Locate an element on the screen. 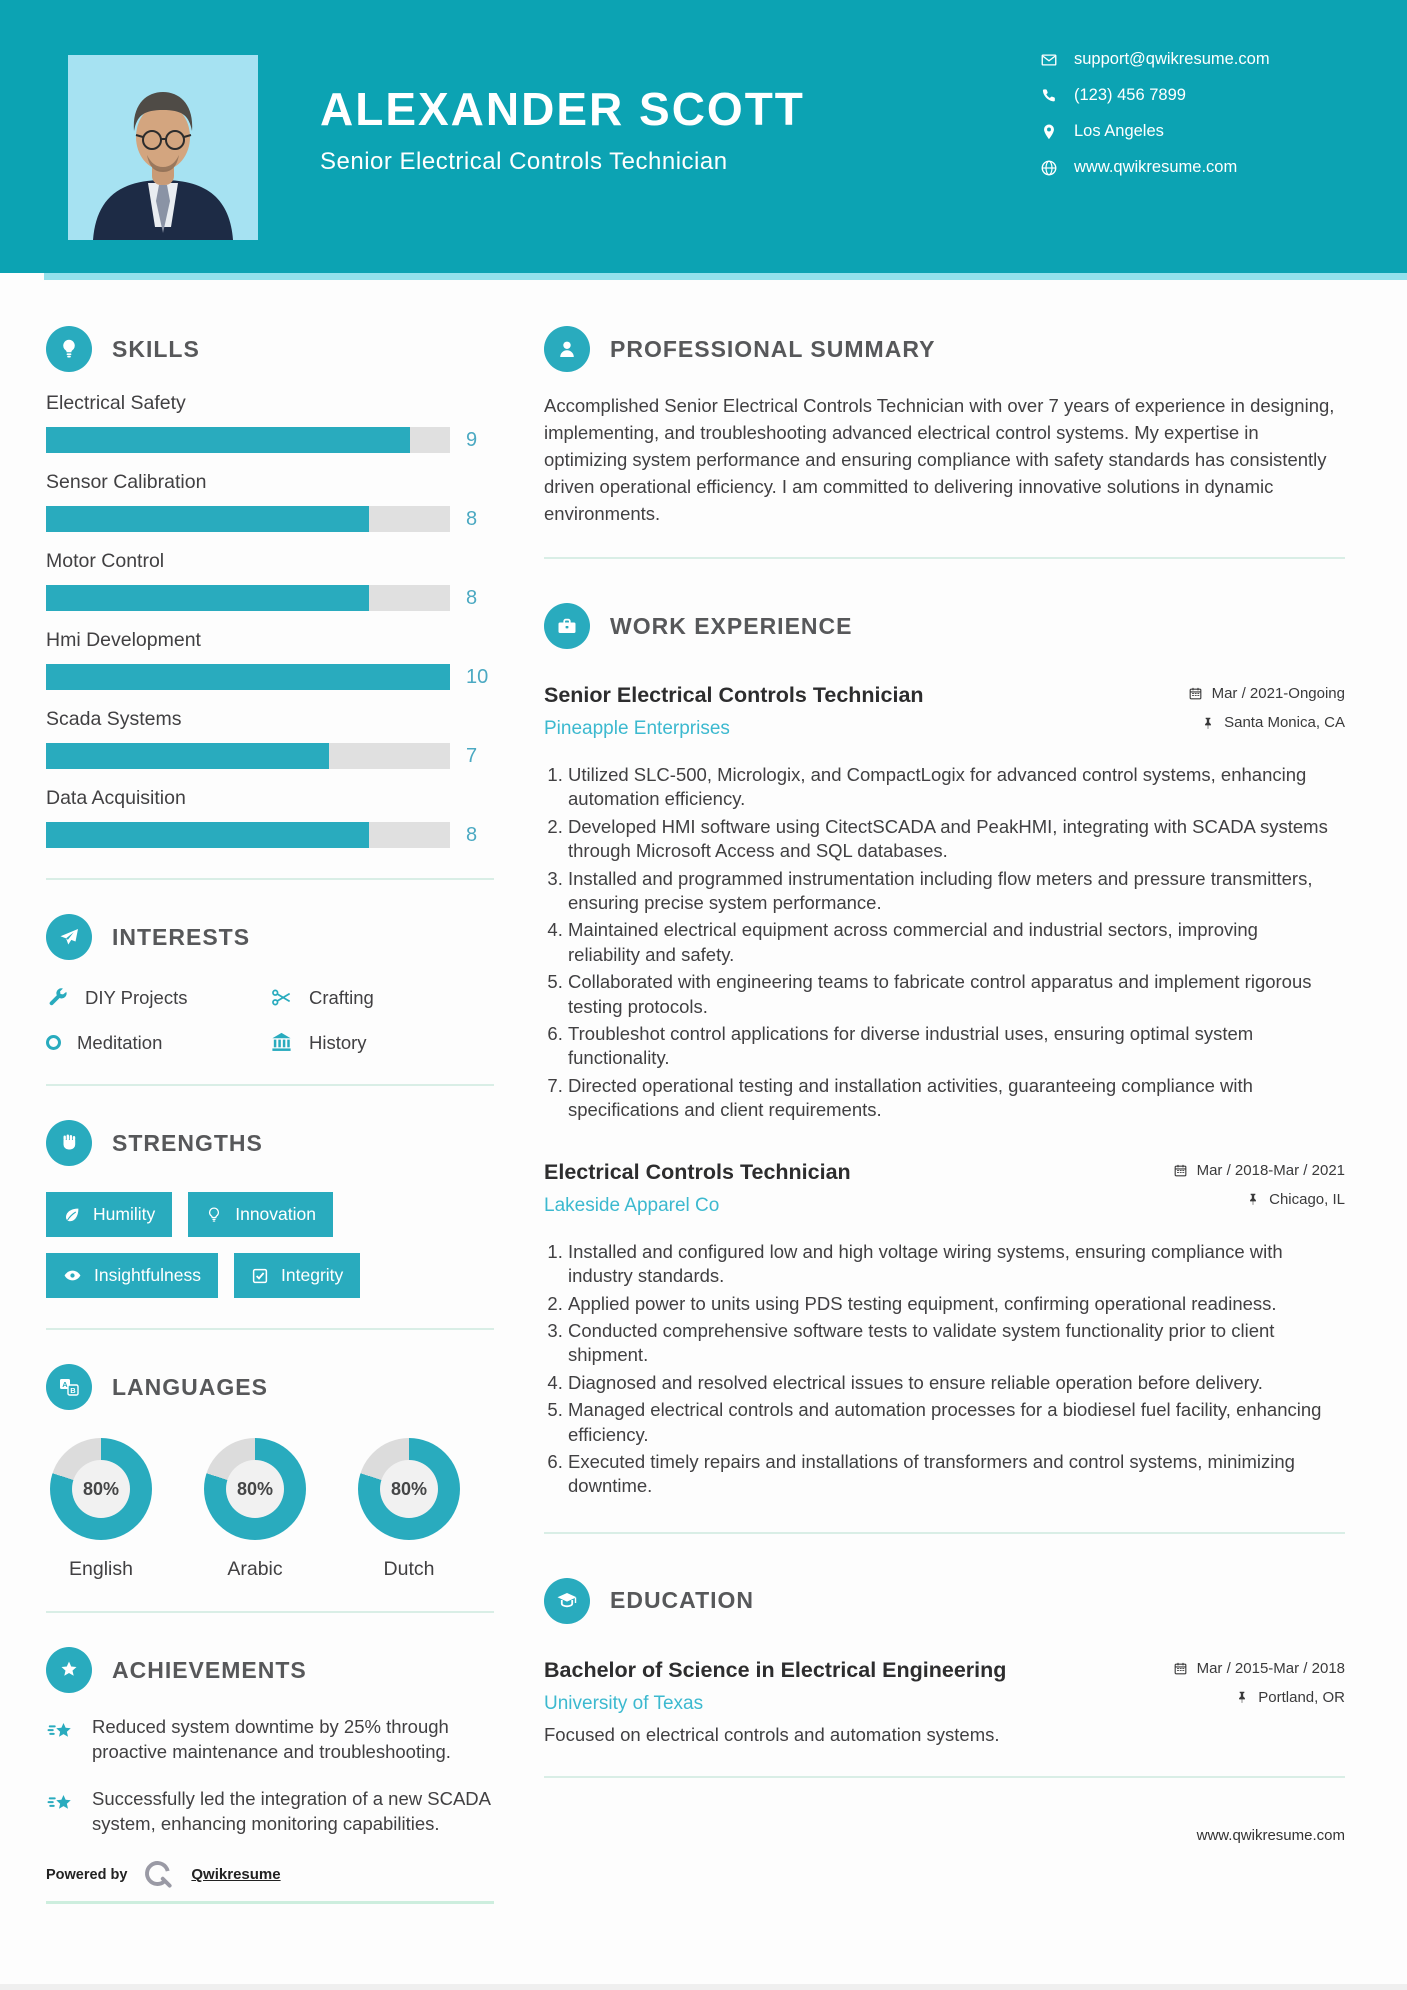  skill-value: 7 is located at coordinates (472, 755).